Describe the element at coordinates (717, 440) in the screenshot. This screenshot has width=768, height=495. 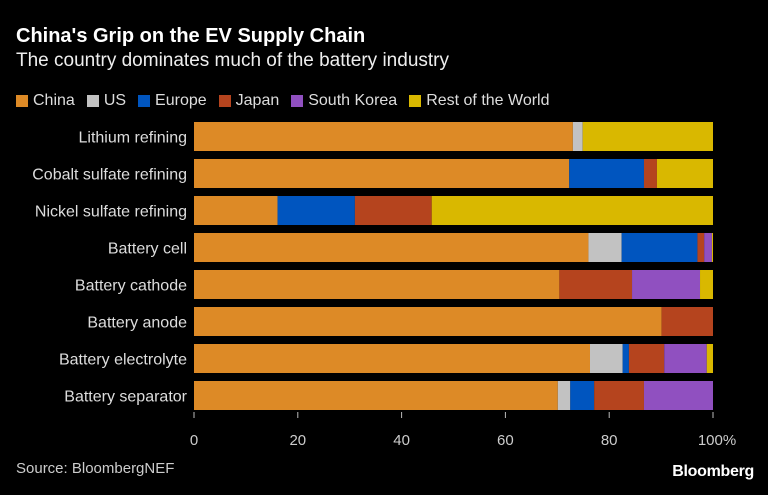
I see `x-tick-label: 100%` at that location.